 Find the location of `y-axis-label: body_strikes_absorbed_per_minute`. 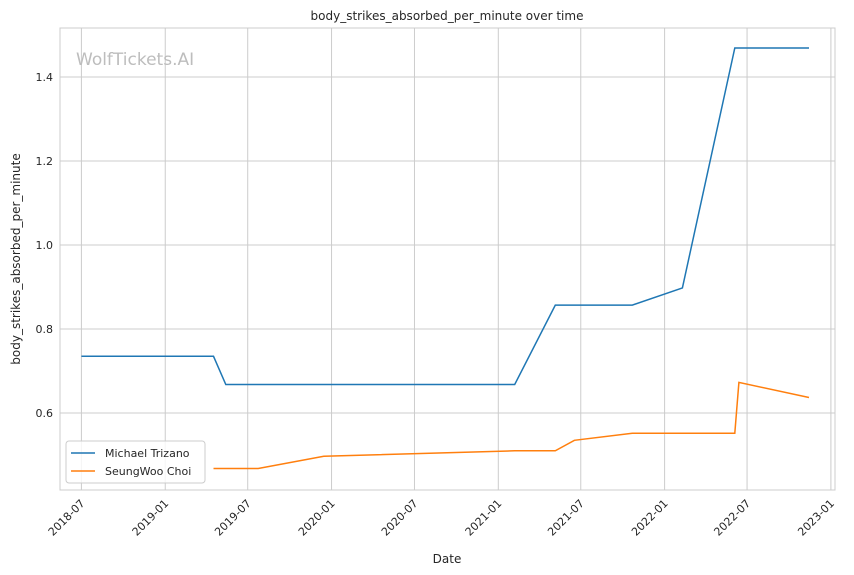

y-axis-label: body_strikes_absorbed_per_minute is located at coordinates (16, 258).